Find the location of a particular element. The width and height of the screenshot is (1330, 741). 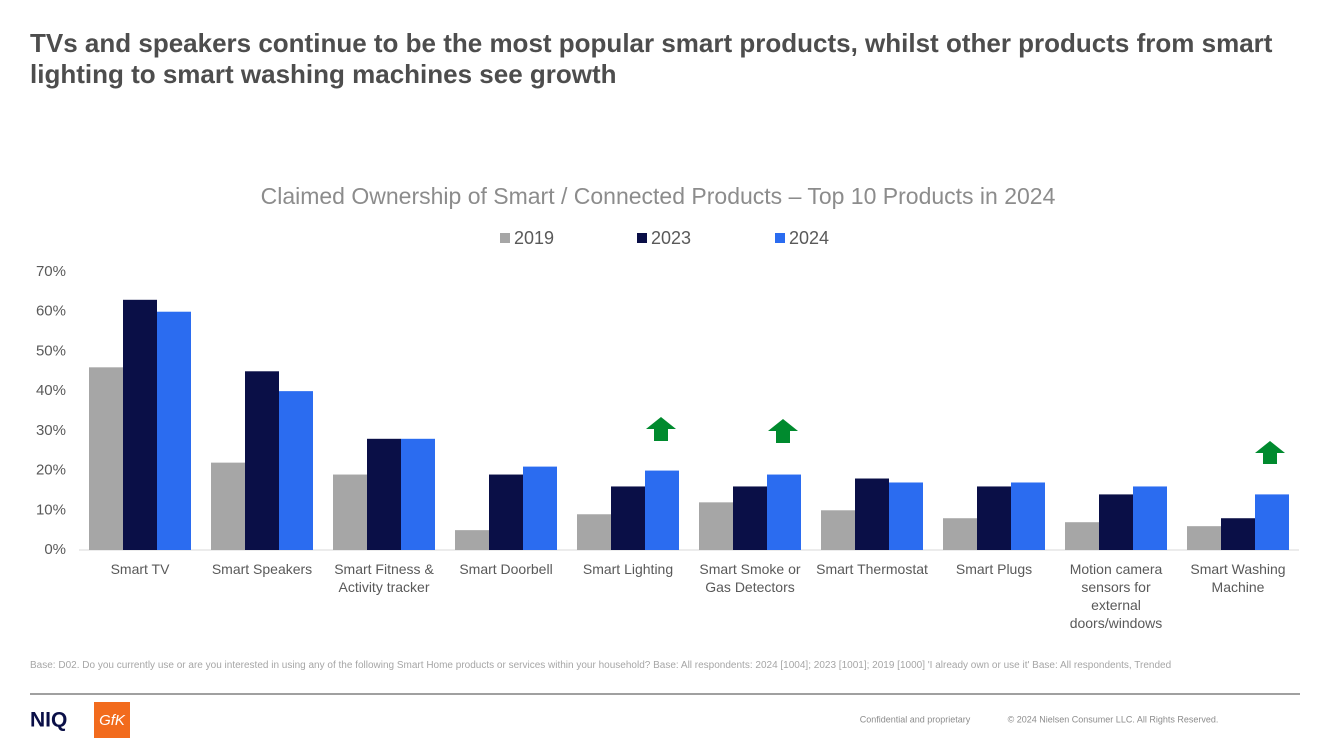

x-tick-label: Smart Smoke or Gas Detectors is located at coordinates (750, 578).